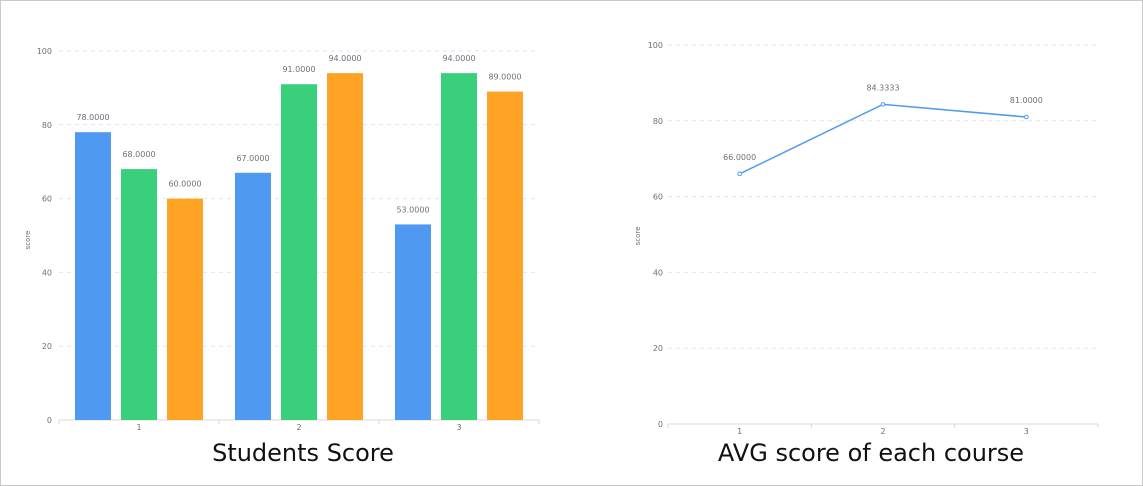  What do you see at coordinates (47, 125) in the screenshot?
I see `bar-chart-y-tick-label: 80` at bounding box center [47, 125].